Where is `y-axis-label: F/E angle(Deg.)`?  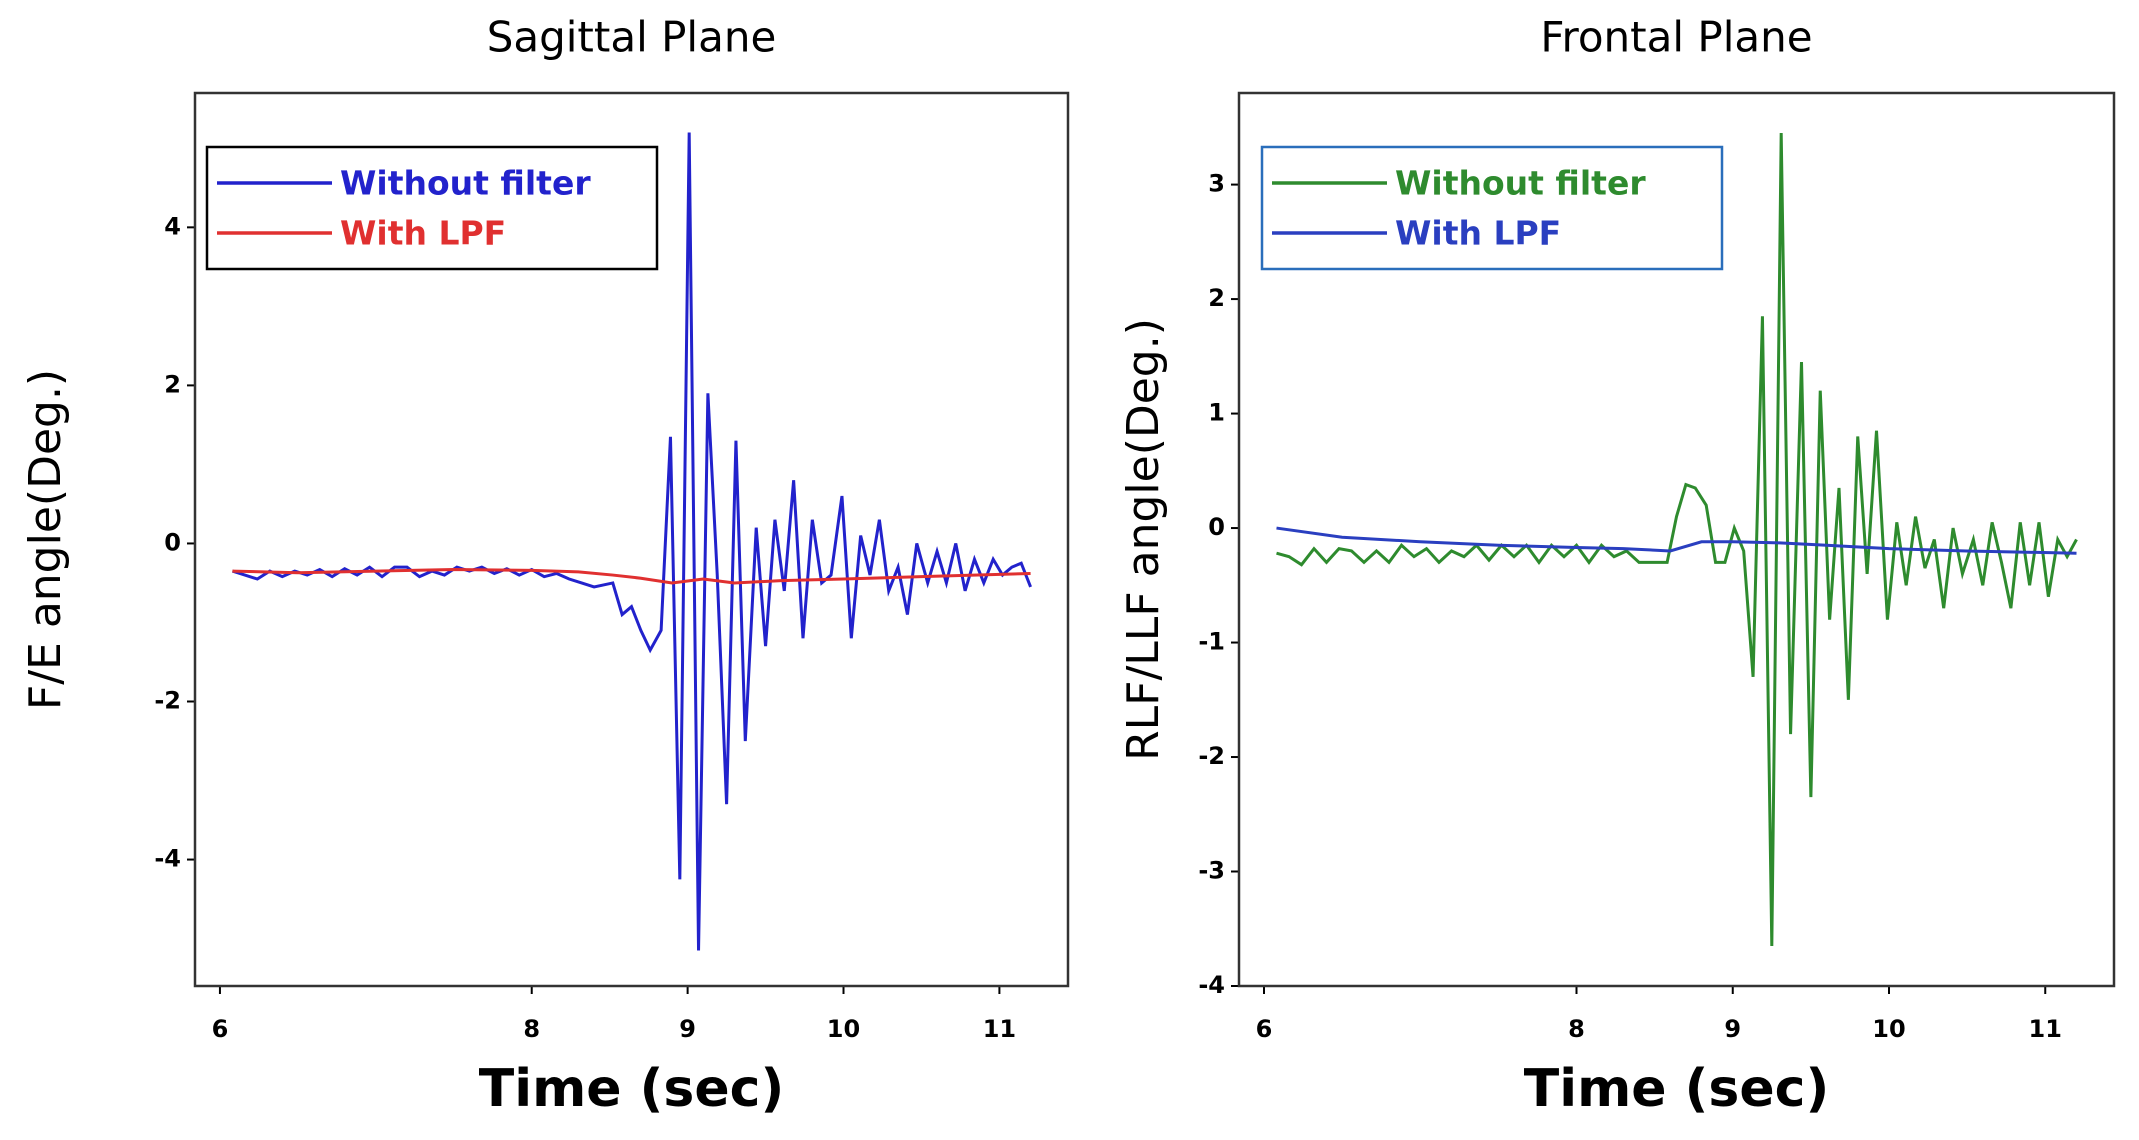 y-axis-label: F/E angle(Deg.) is located at coordinates (45, 539).